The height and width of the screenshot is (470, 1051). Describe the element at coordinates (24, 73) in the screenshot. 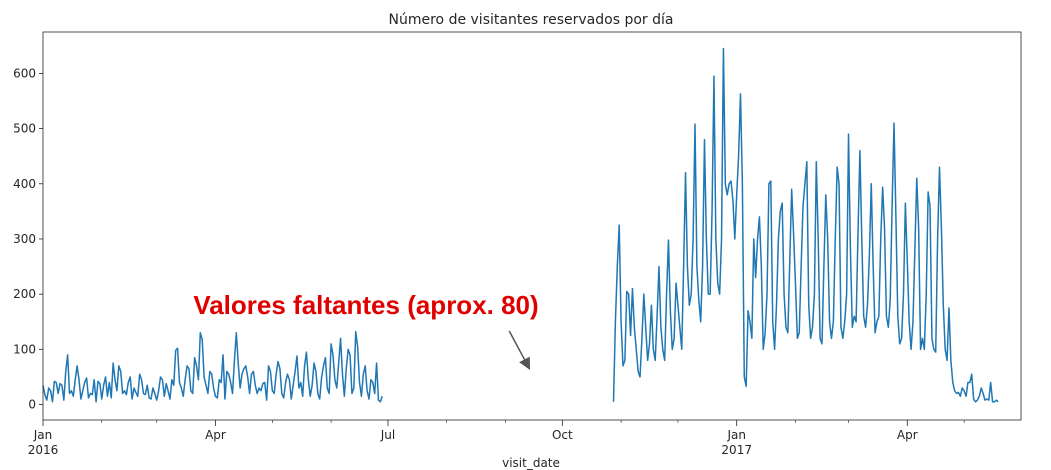

I see `y-tick-label: 600` at that location.